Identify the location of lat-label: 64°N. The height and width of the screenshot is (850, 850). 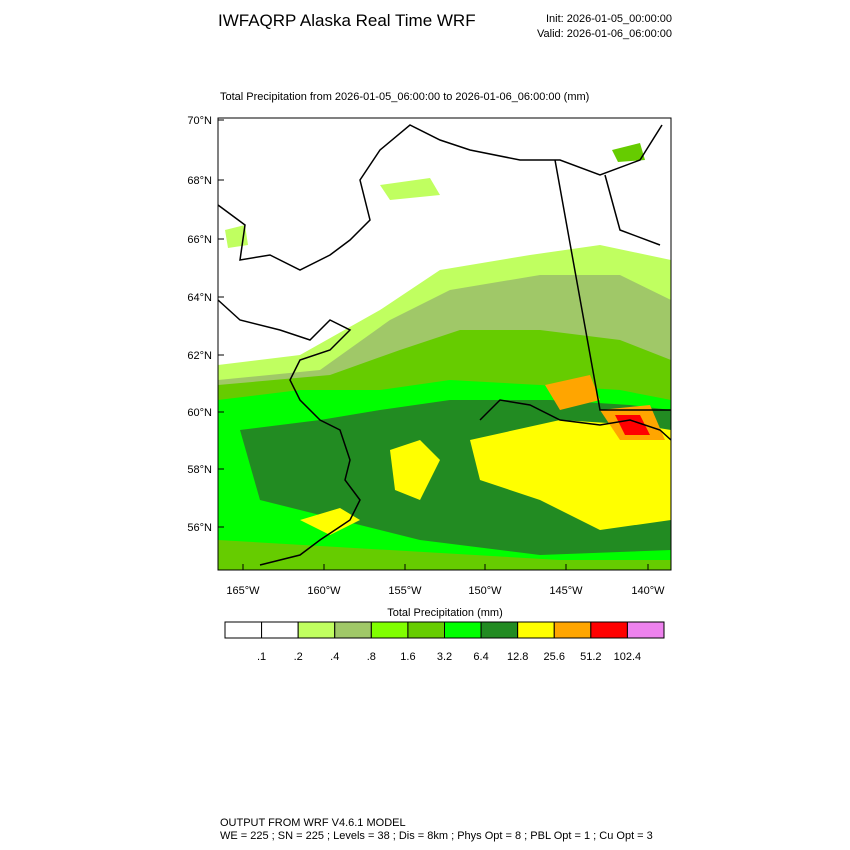
(199, 298).